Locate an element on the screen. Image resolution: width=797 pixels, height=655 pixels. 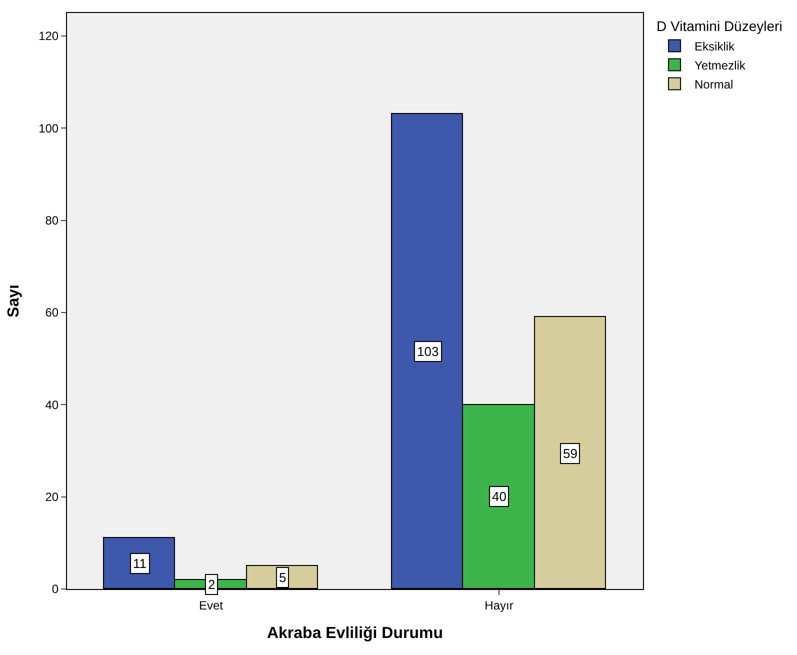
y-tick-label: 40 is located at coordinates (52, 405).